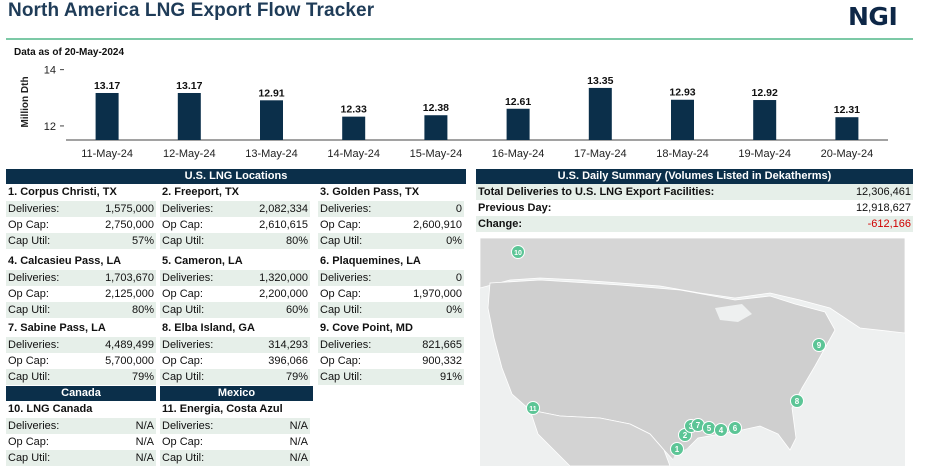  What do you see at coordinates (235, 294) in the screenshot?
I see `location-row-op-cap: Op Cap: 2,200,000` at bounding box center [235, 294].